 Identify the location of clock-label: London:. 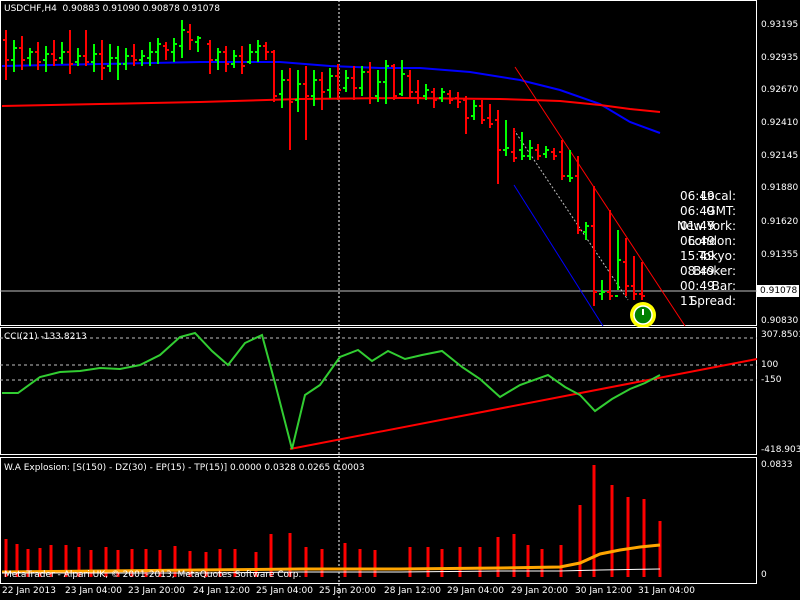
(711, 241).